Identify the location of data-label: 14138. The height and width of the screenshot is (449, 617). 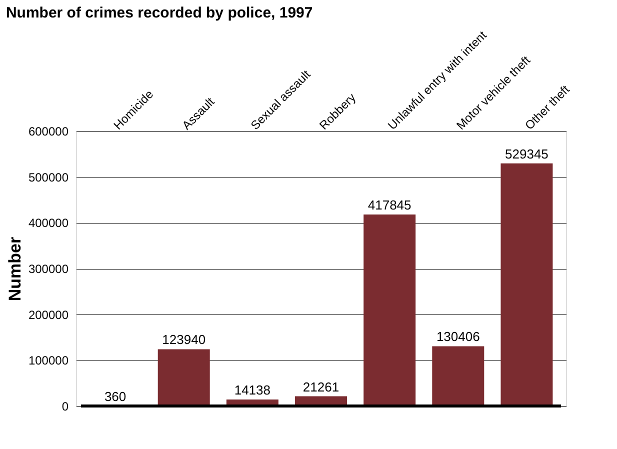
(252, 390).